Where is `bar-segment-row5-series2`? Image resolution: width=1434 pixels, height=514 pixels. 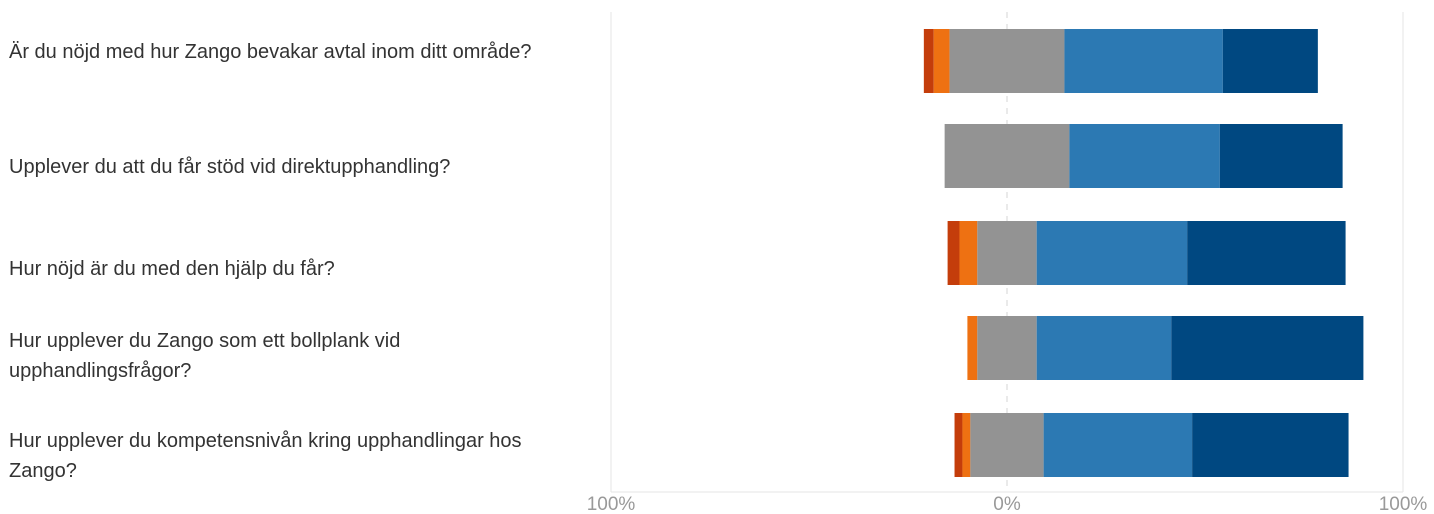 bar-segment-row5-series2 is located at coordinates (966, 445).